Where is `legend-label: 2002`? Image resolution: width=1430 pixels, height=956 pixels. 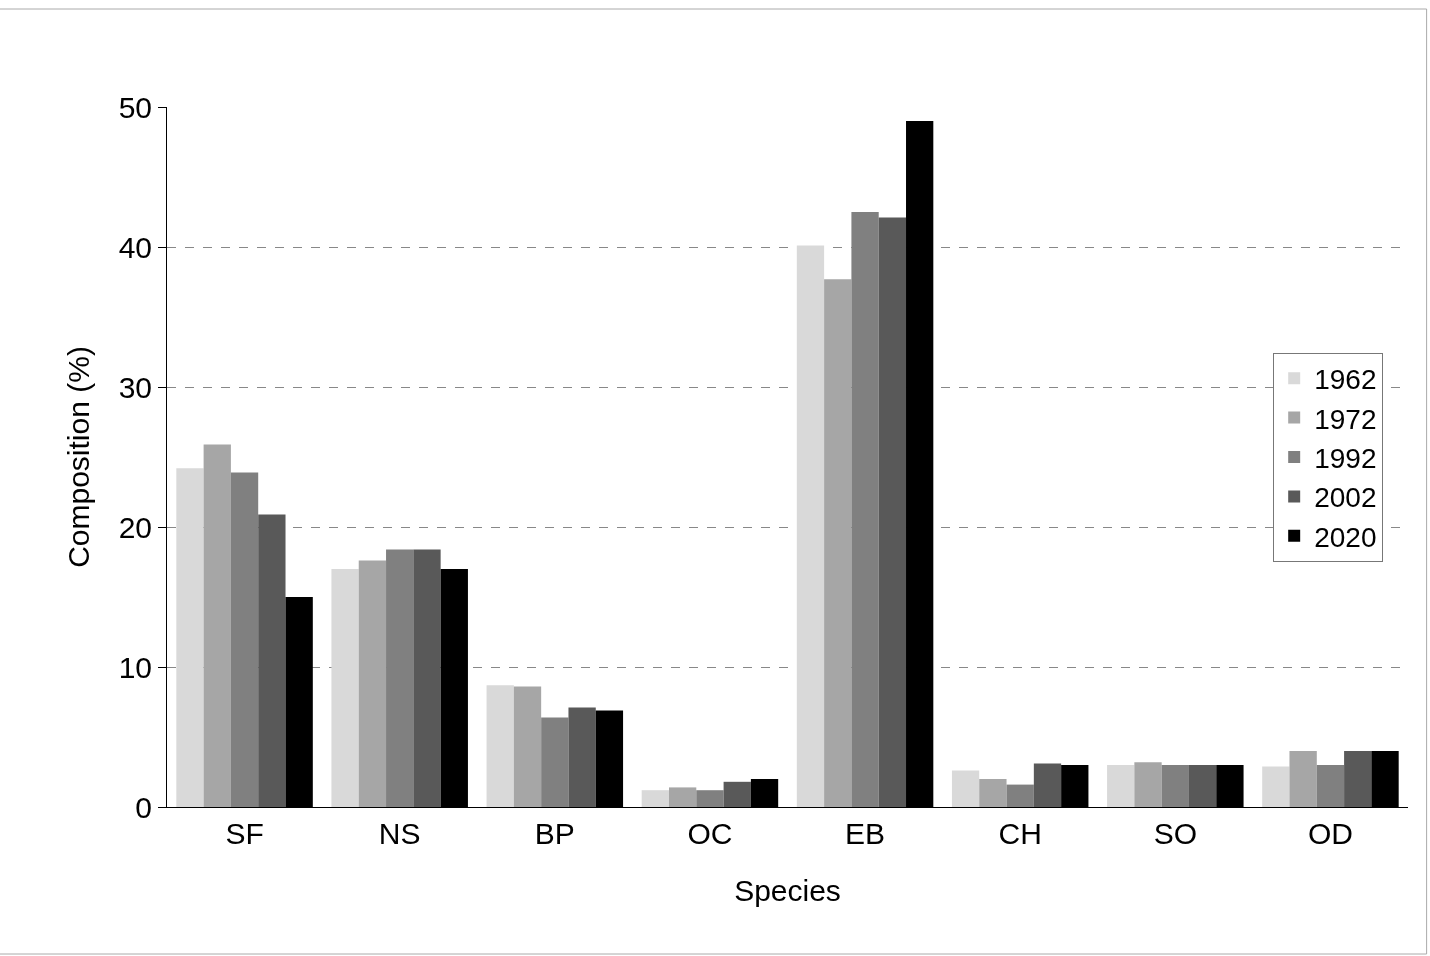 legend-label: 2002 is located at coordinates (1345, 498).